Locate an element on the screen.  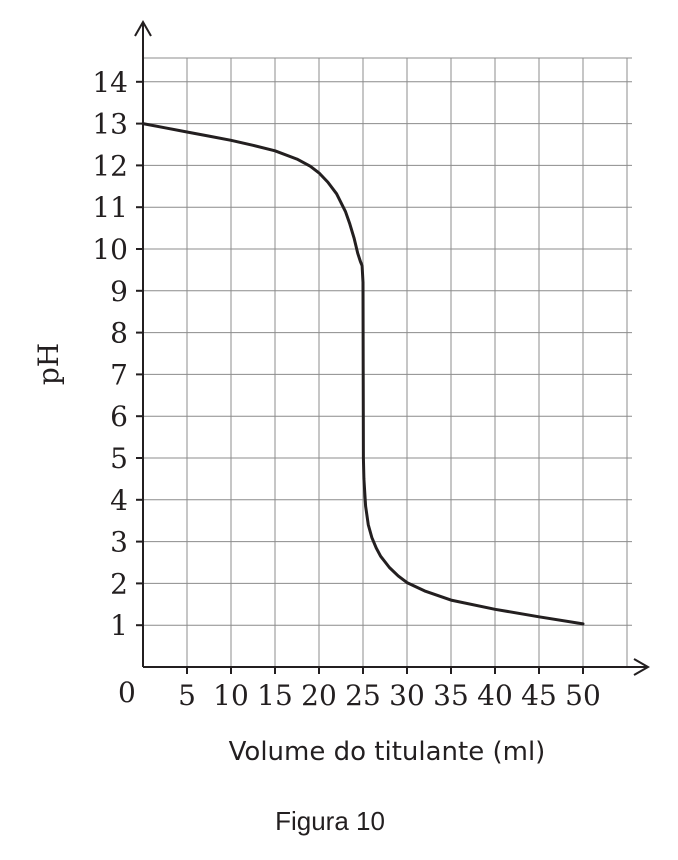
y-tick-label: 10 is located at coordinates (110, 249).